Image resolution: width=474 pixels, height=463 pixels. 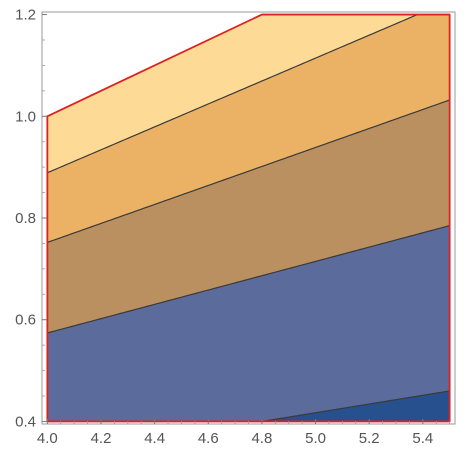 I want to click on y-tick-label: 1.2, so click(x=25, y=15).